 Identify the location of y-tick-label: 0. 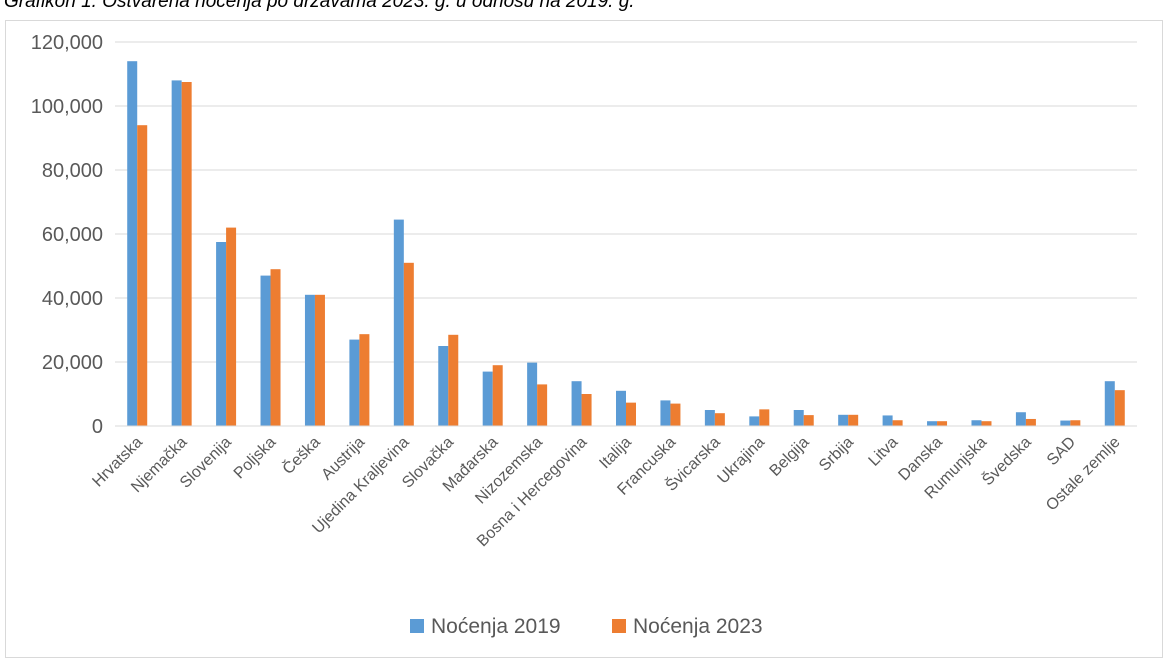
(97, 427).